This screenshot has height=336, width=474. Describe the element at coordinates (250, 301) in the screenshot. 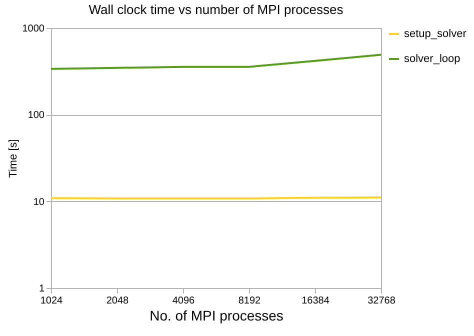

I see `x-tick-label: 8192` at that location.